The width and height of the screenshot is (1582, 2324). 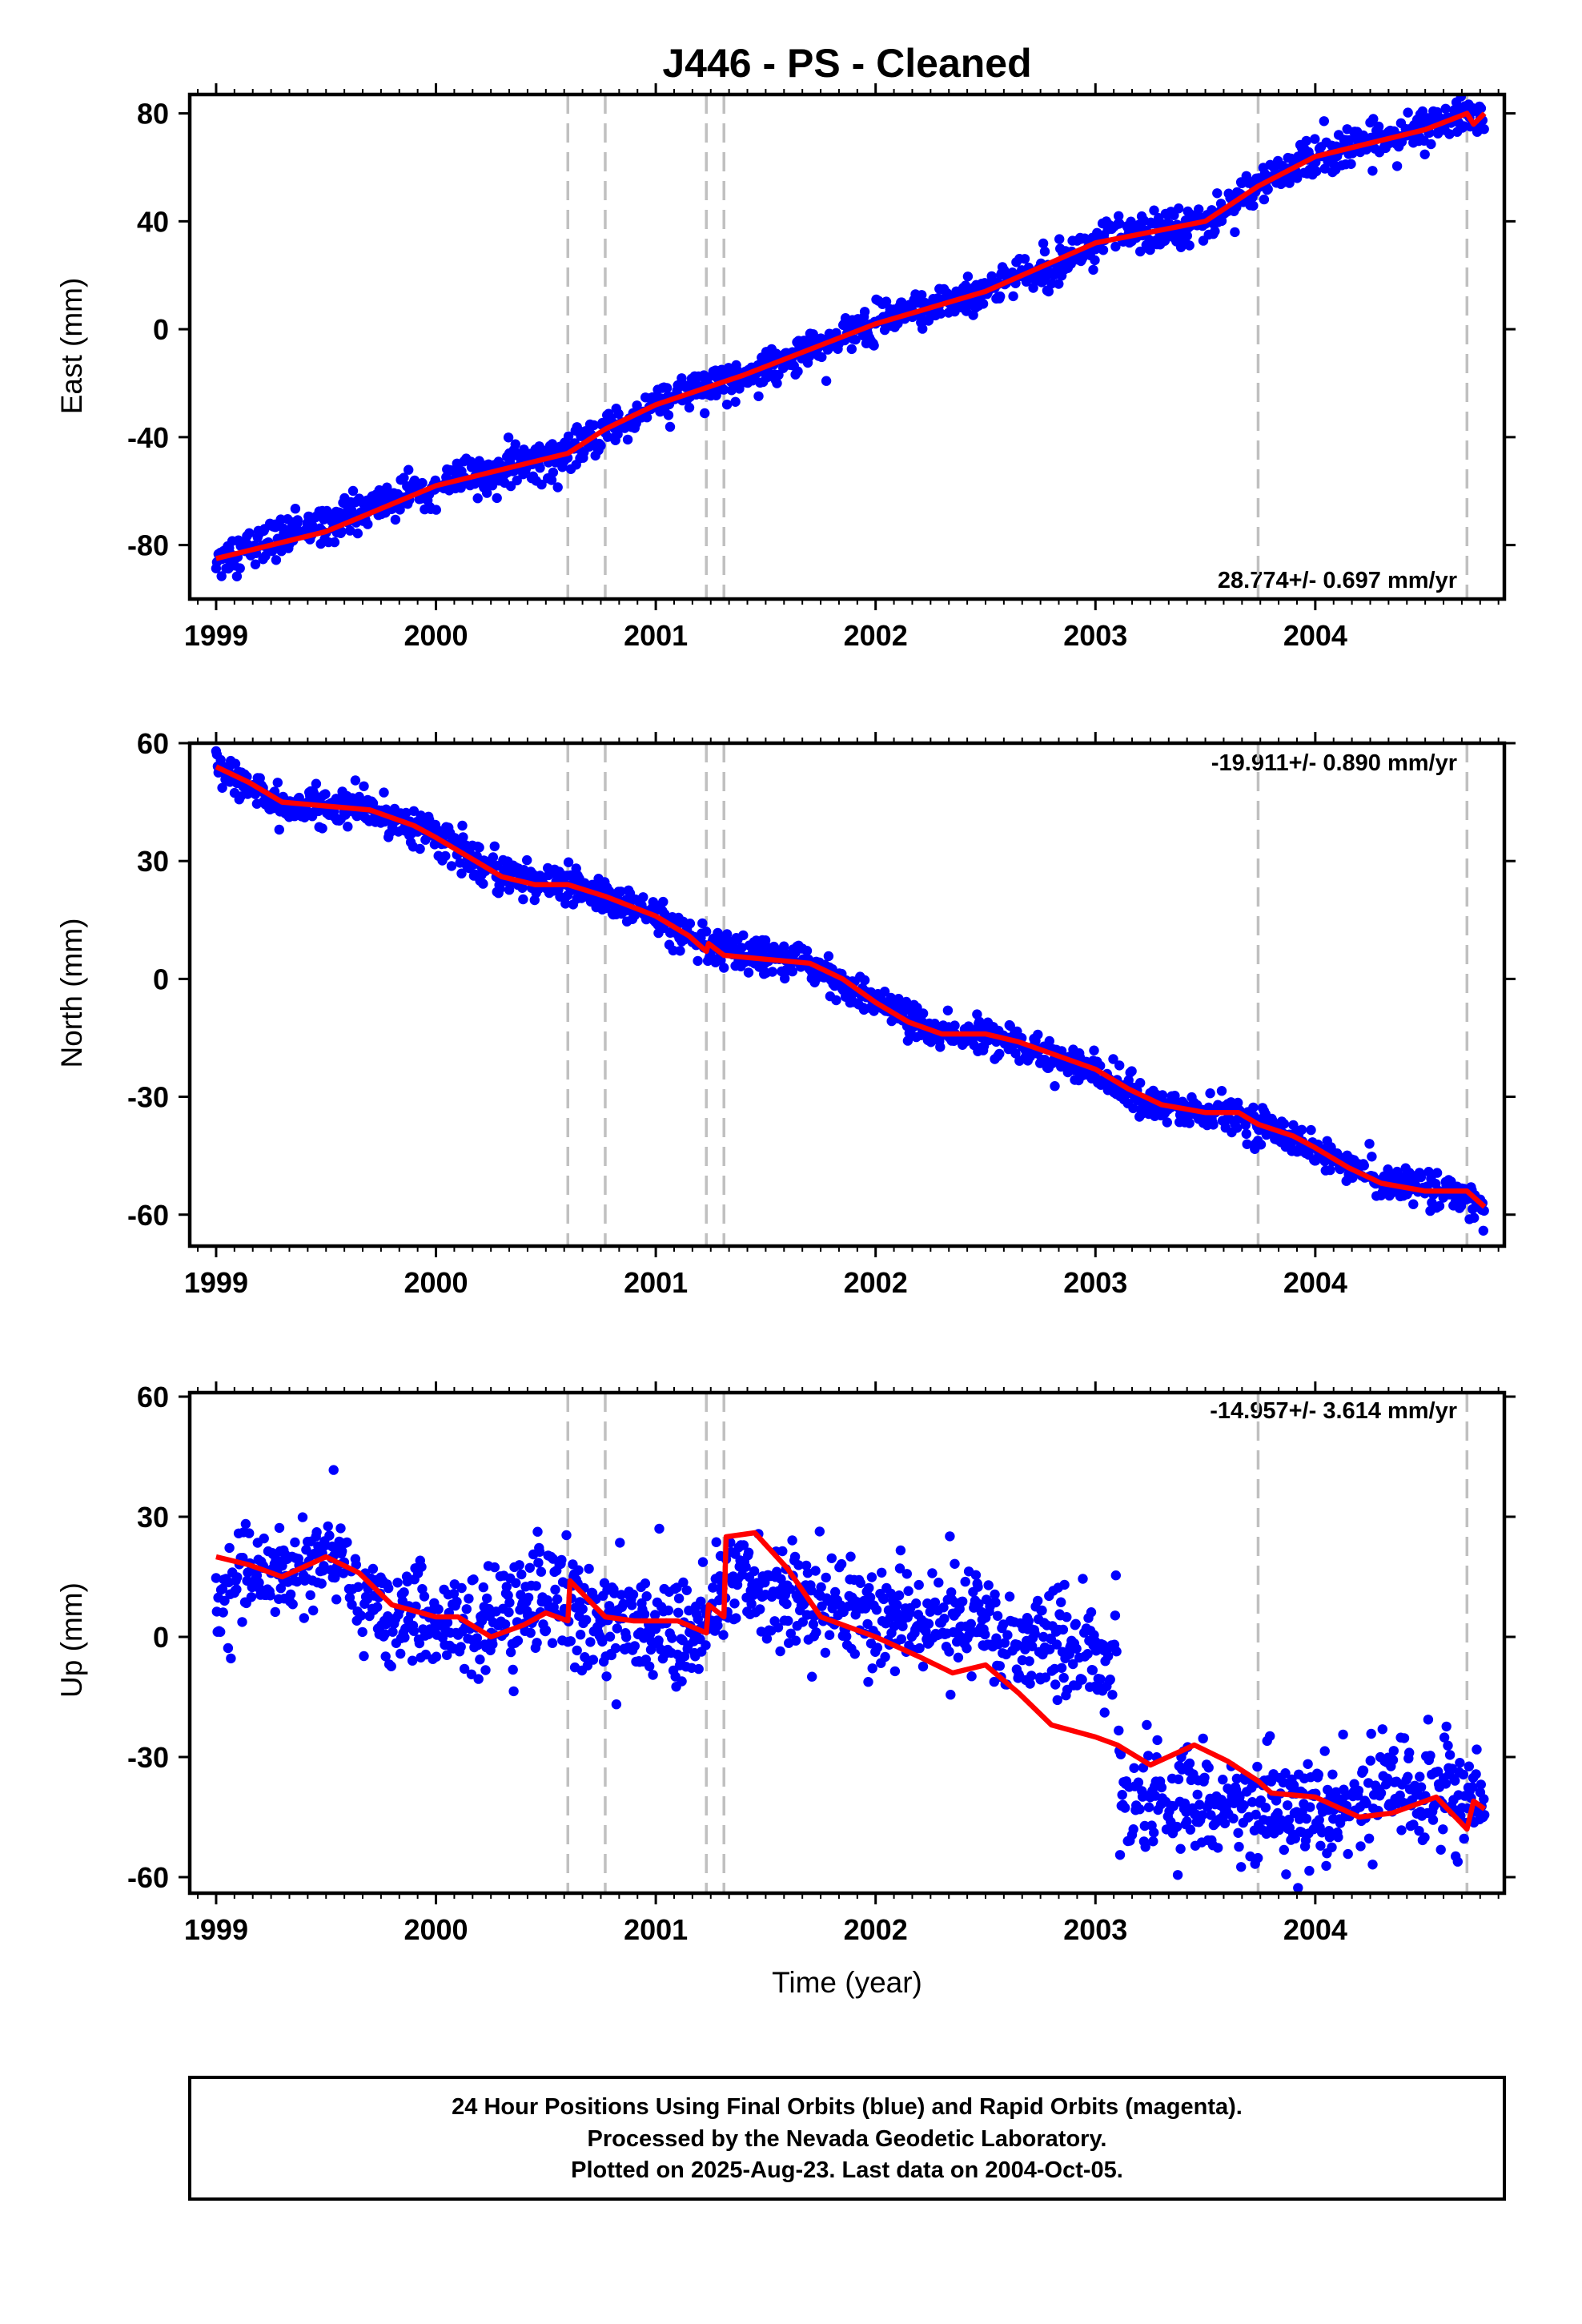 I want to click on y-tick-label: -60, so click(x=148, y=1215).